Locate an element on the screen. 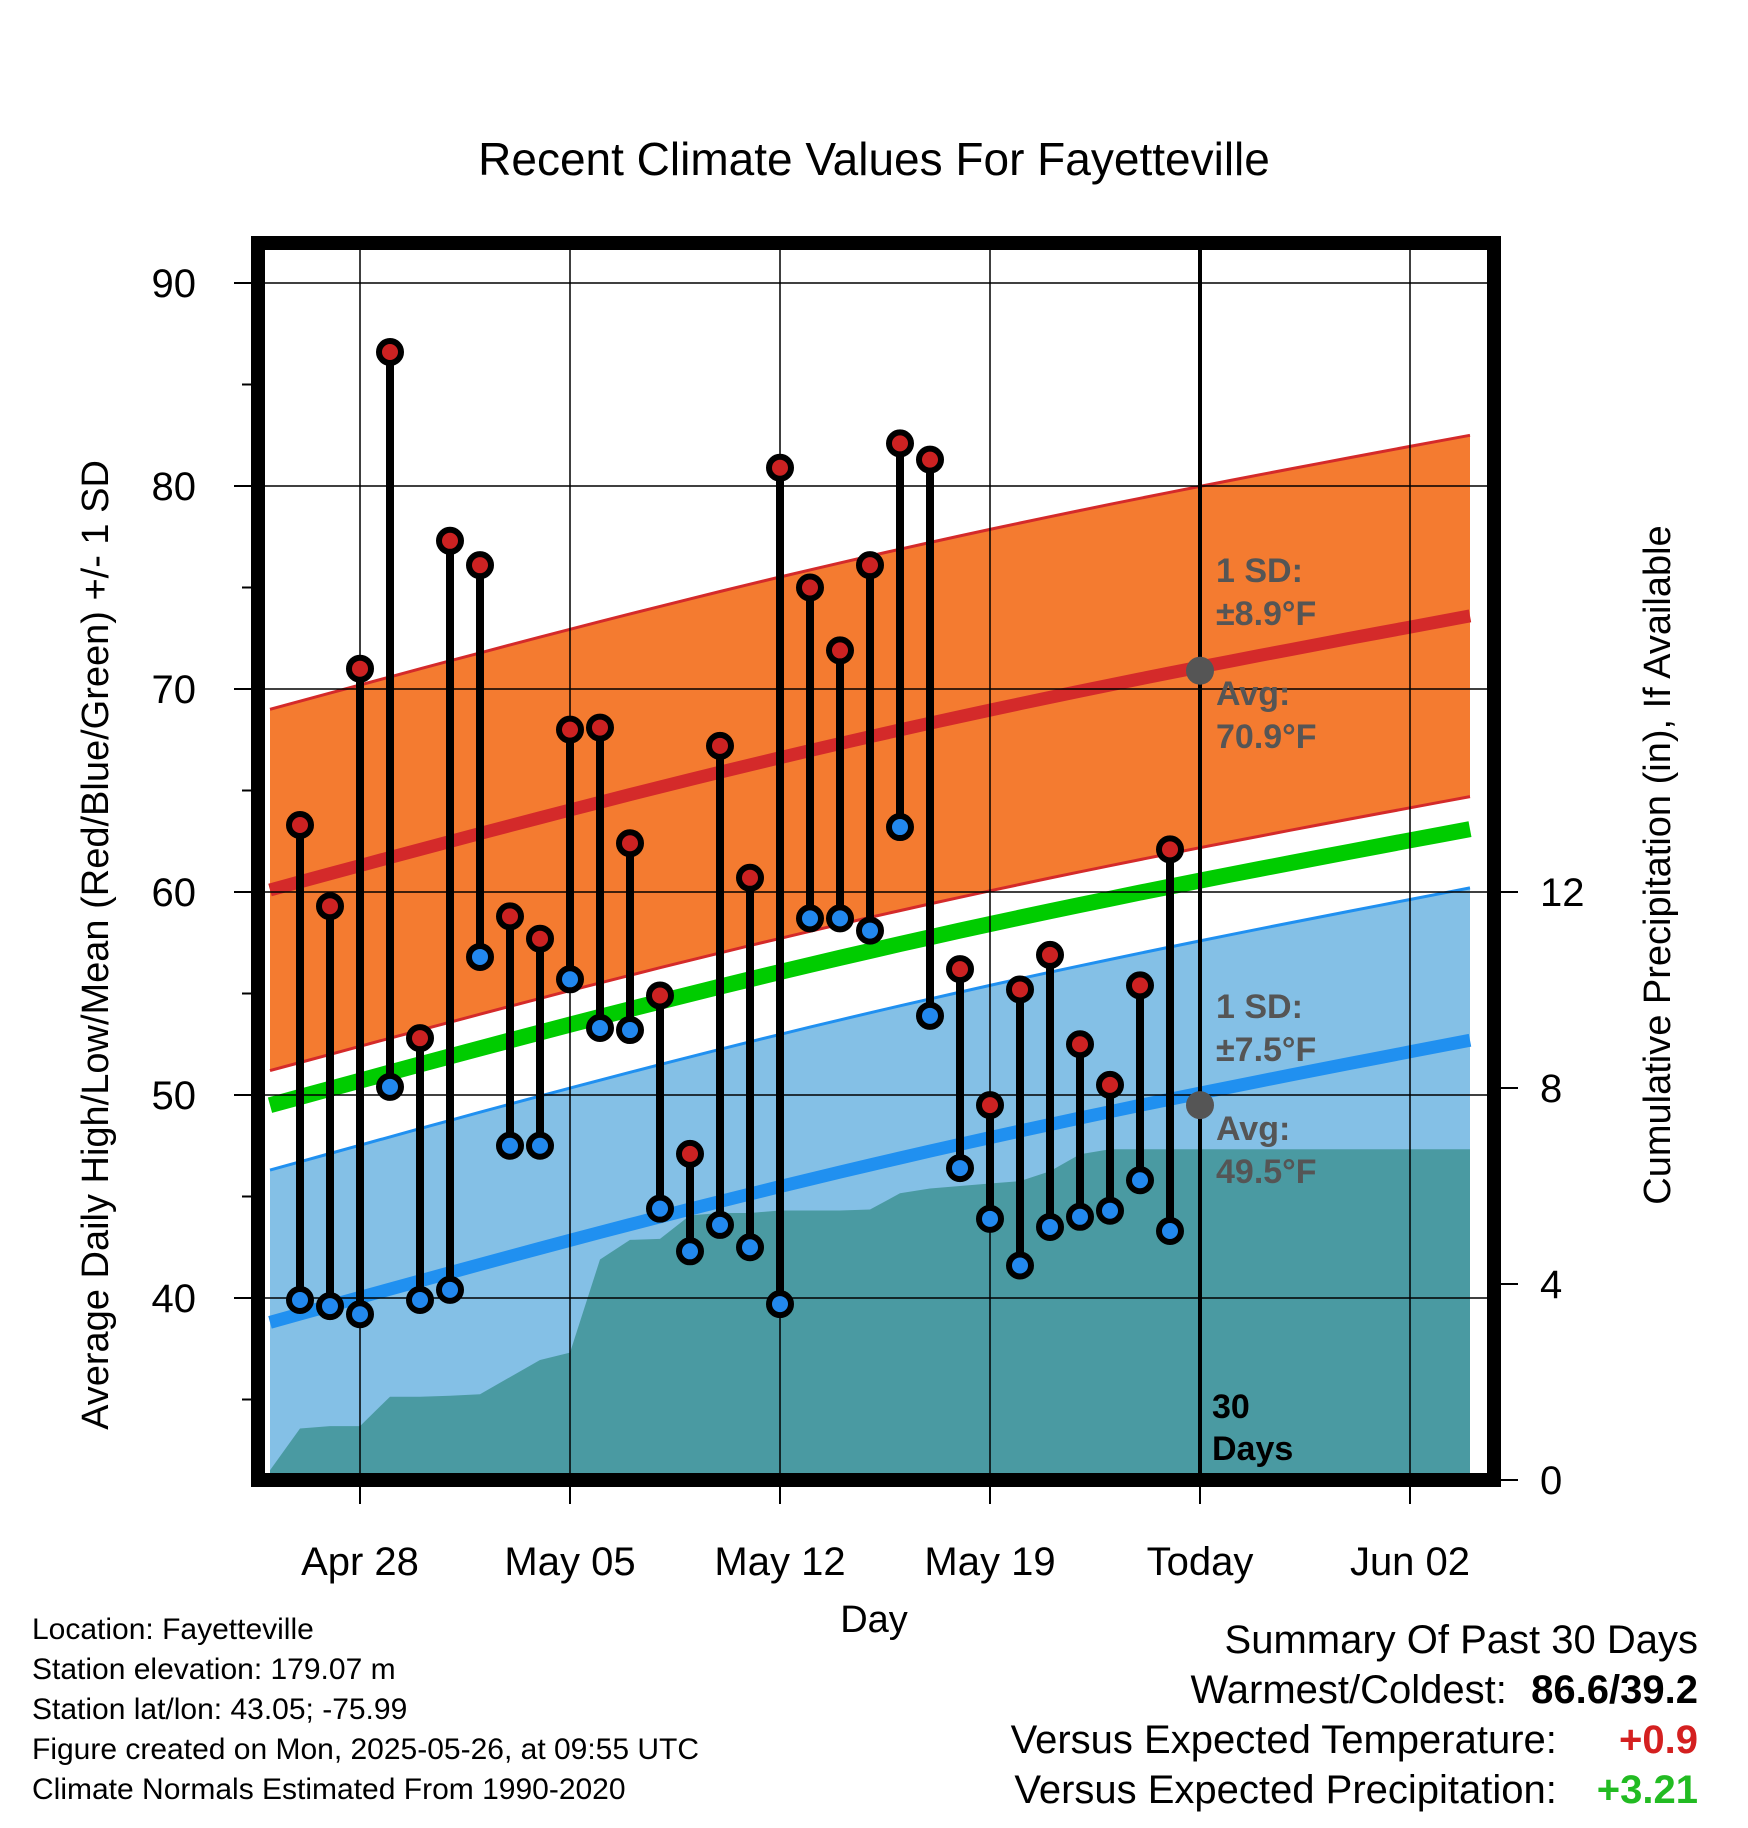 This screenshot has height=1828, width=1748. low-normal-line is located at coordinates (870, 1181).